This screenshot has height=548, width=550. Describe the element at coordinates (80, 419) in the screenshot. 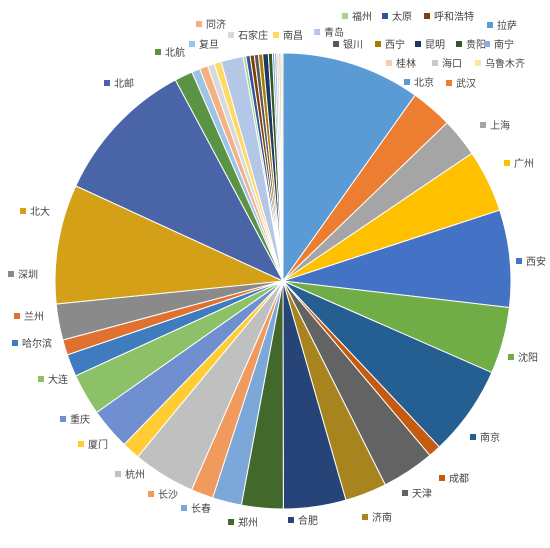

I see `slice-label: 重庆` at that location.